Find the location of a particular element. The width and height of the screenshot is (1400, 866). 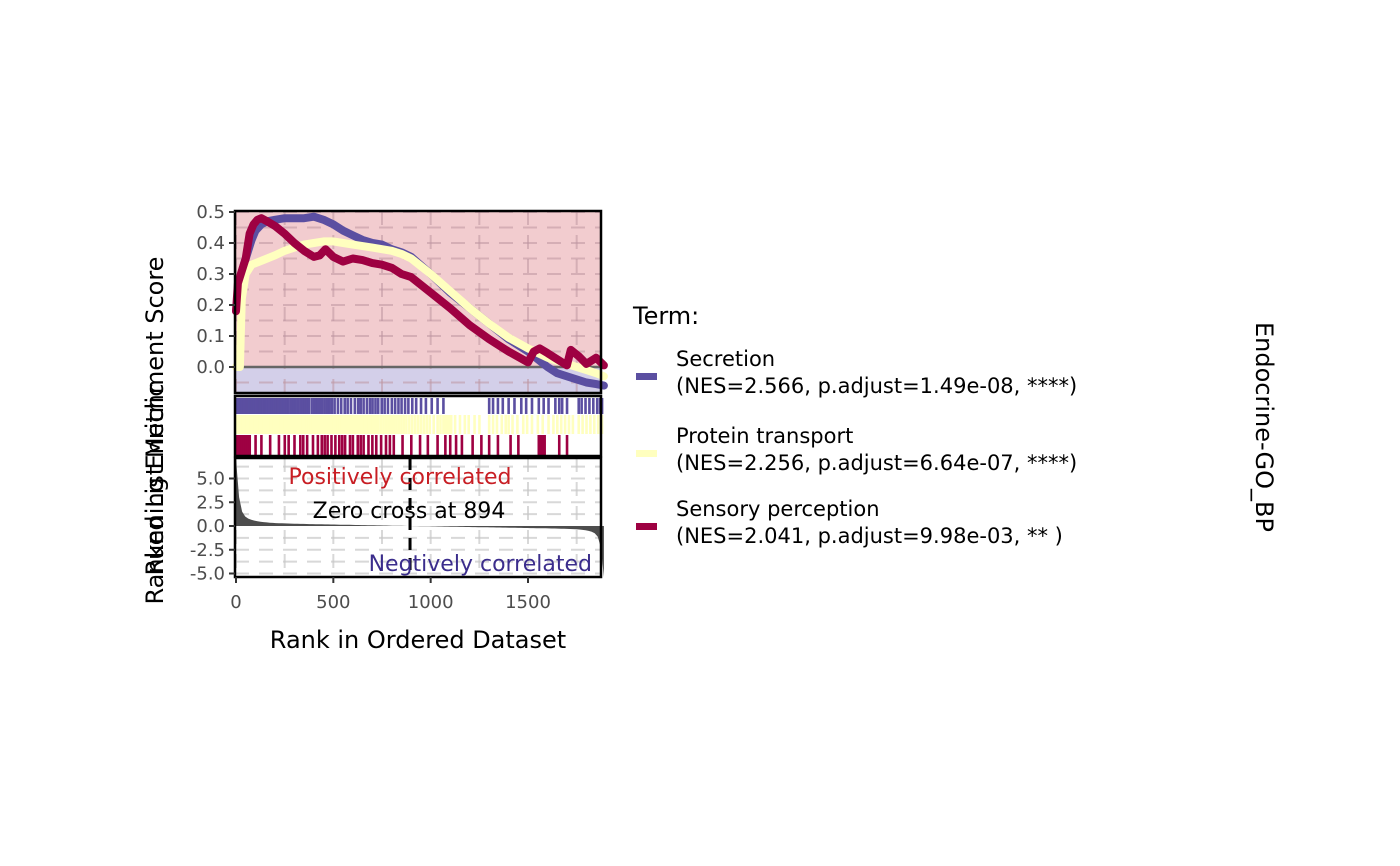

positively-correlated-label: Positively correlated is located at coordinates (400, 477).